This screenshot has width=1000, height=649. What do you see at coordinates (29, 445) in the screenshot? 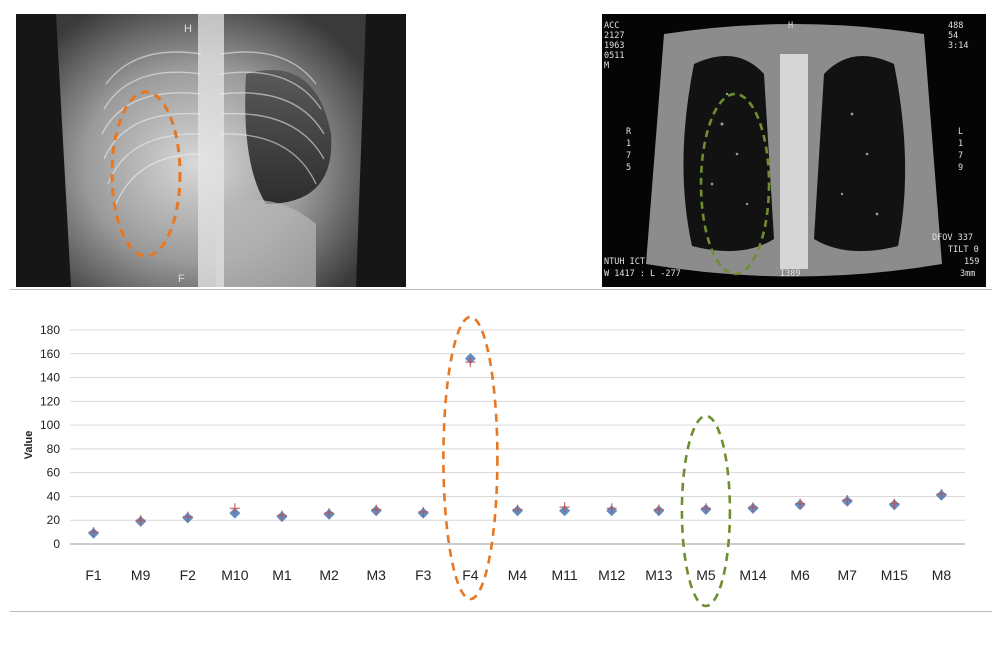
I see `y-axis-title: Value` at bounding box center [29, 445].